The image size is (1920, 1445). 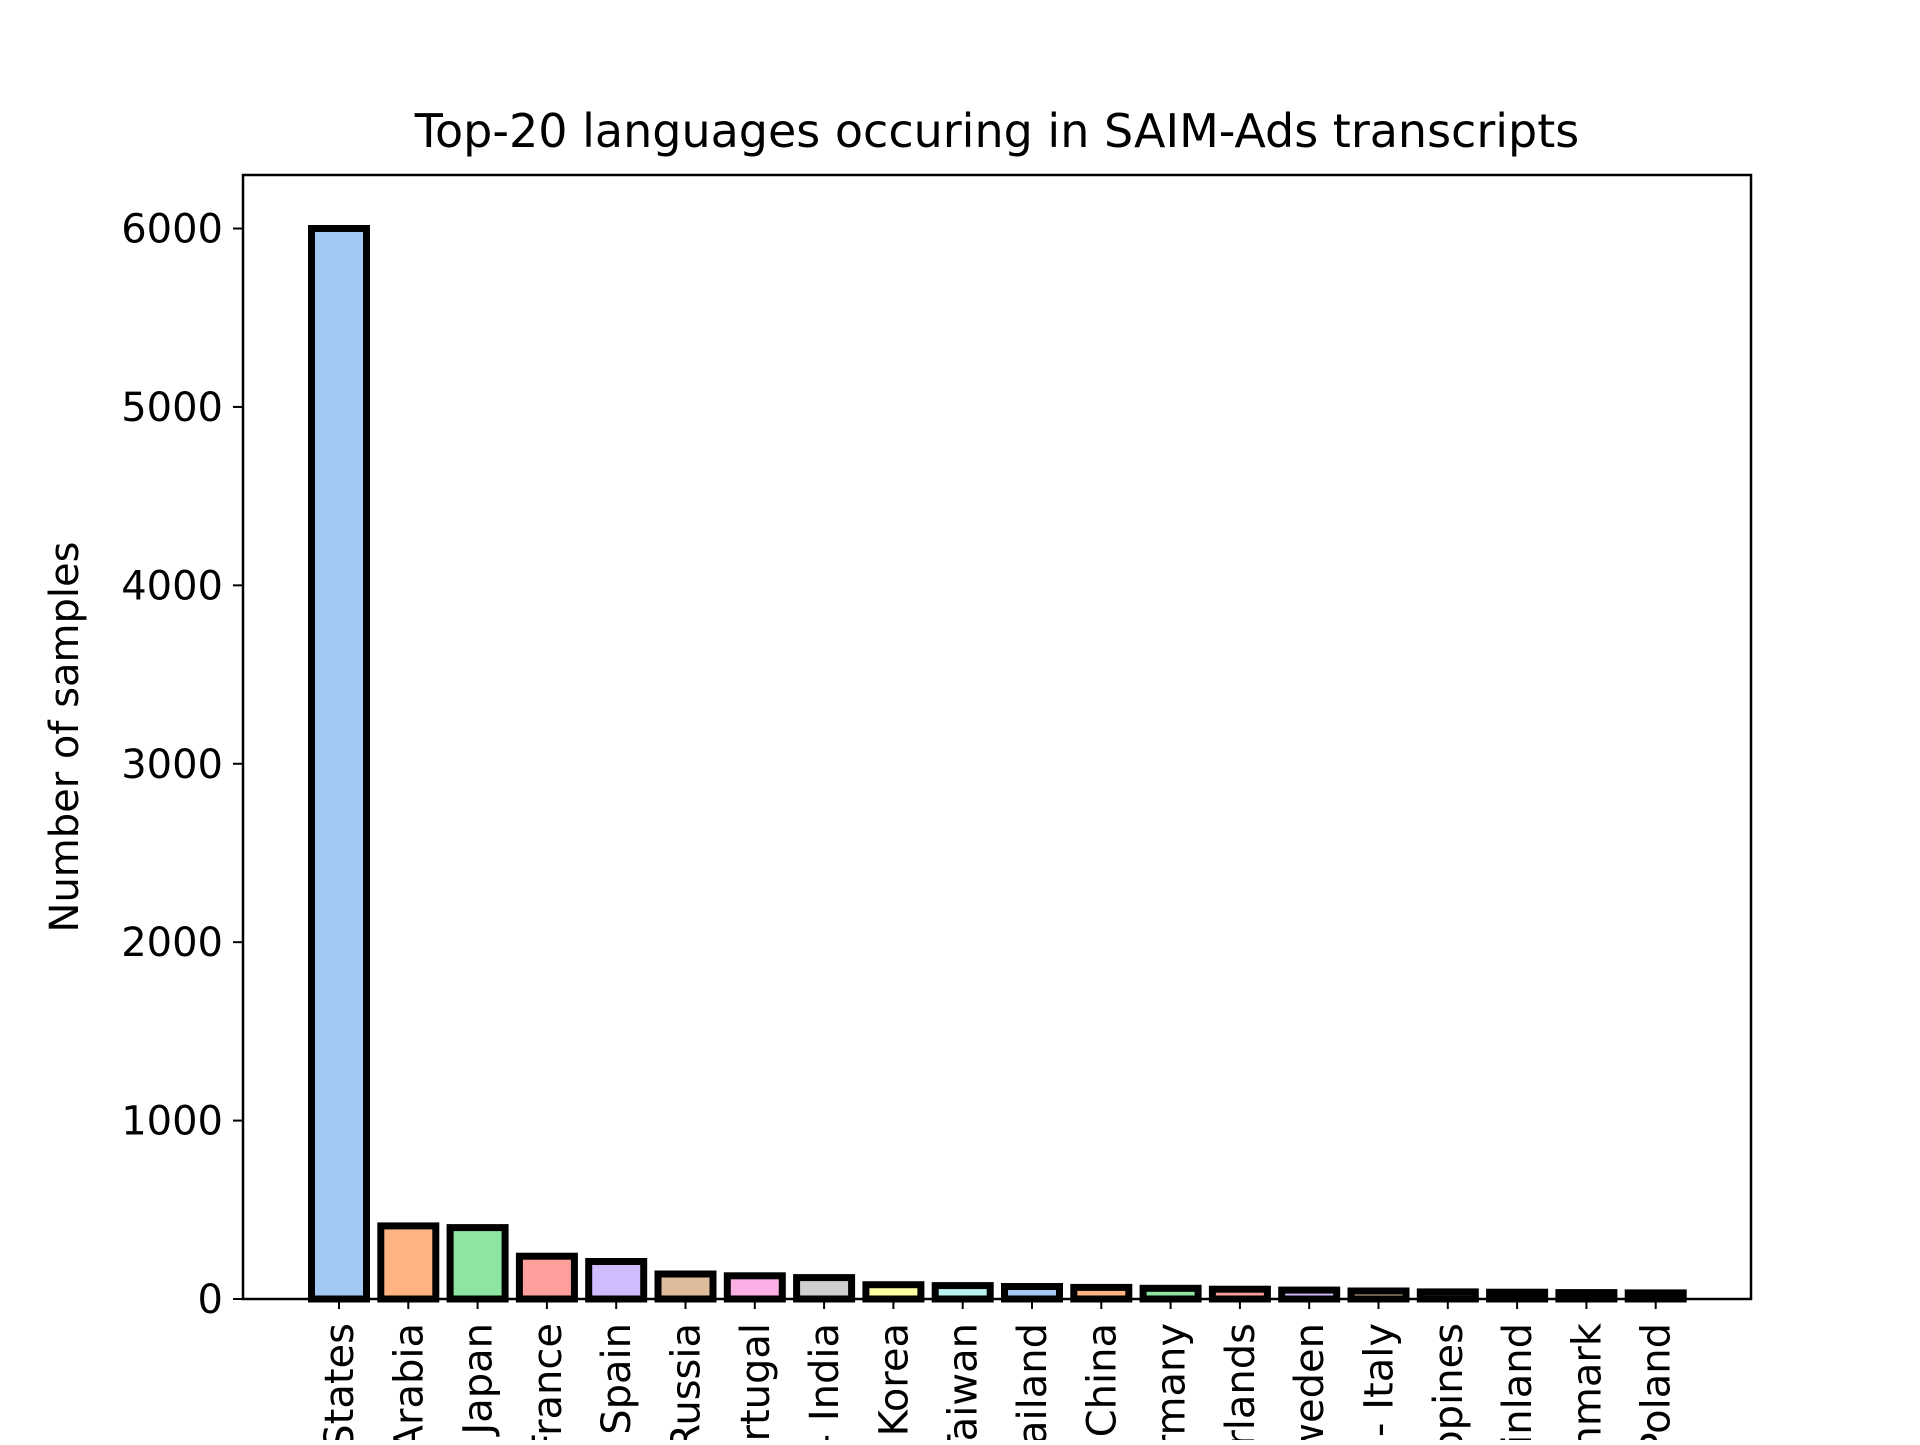 I want to click on x-tick-label-11: China, so click(x=1102, y=1380).